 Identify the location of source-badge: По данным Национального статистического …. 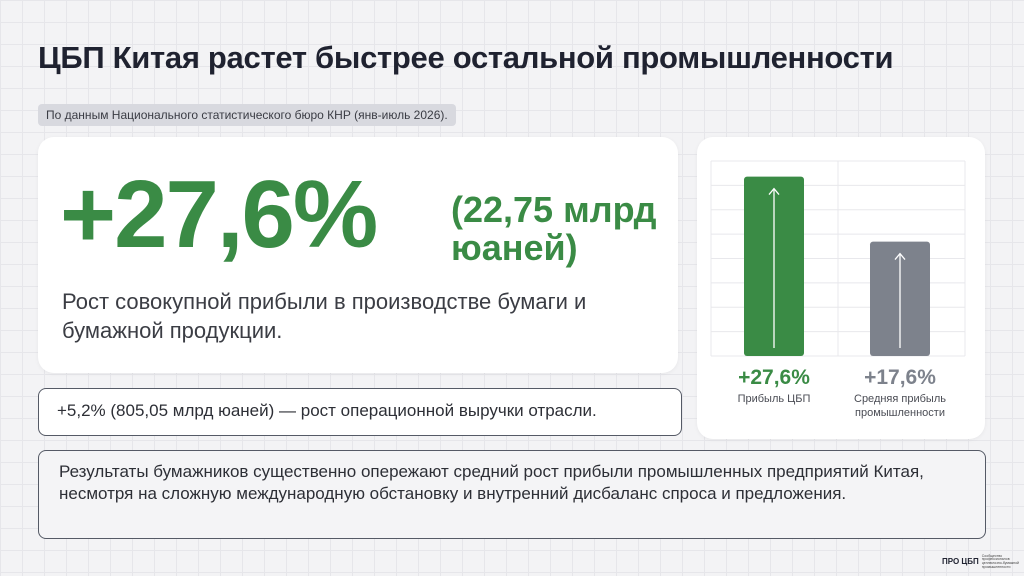
(247, 115).